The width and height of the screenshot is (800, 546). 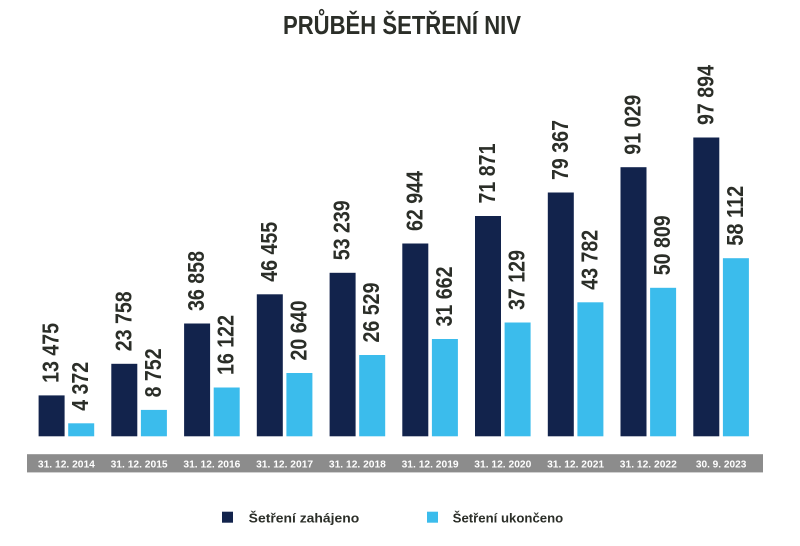 I want to click on svg-text: 31. 12. 2017, so click(x=284, y=465).